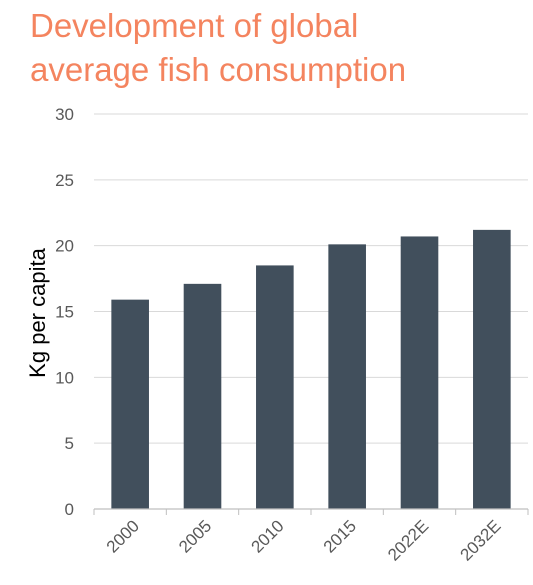 The height and width of the screenshot is (585, 533). Describe the element at coordinates (408, 540) in the screenshot. I see `x-tick-label: 2022E` at that location.